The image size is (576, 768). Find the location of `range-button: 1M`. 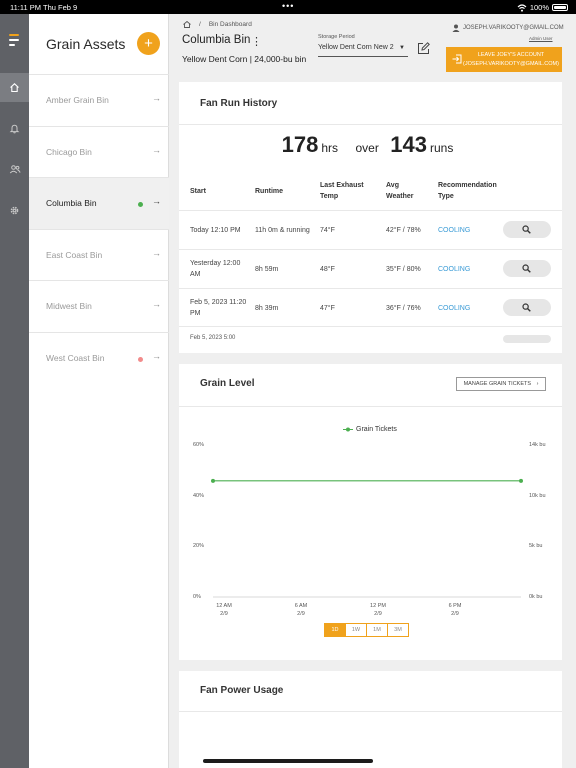

range-button: 1M is located at coordinates (377, 630).